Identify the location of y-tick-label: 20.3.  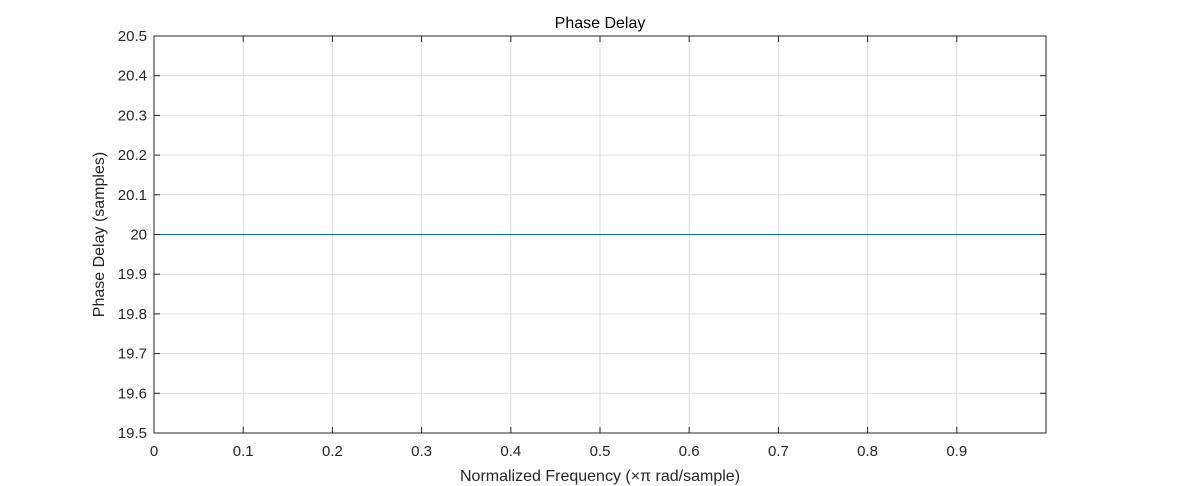
(132, 115).